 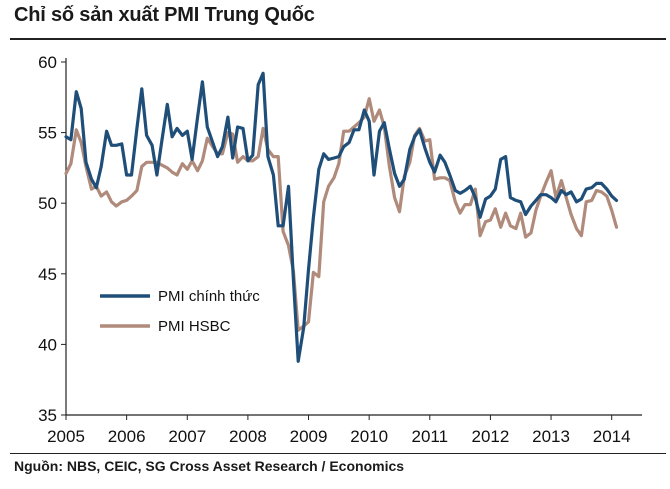 What do you see at coordinates (180, 311) in the screenshot?
I see `chart-legend: PMI chính thức PMI HSBC` at bounding box center [180, 311].